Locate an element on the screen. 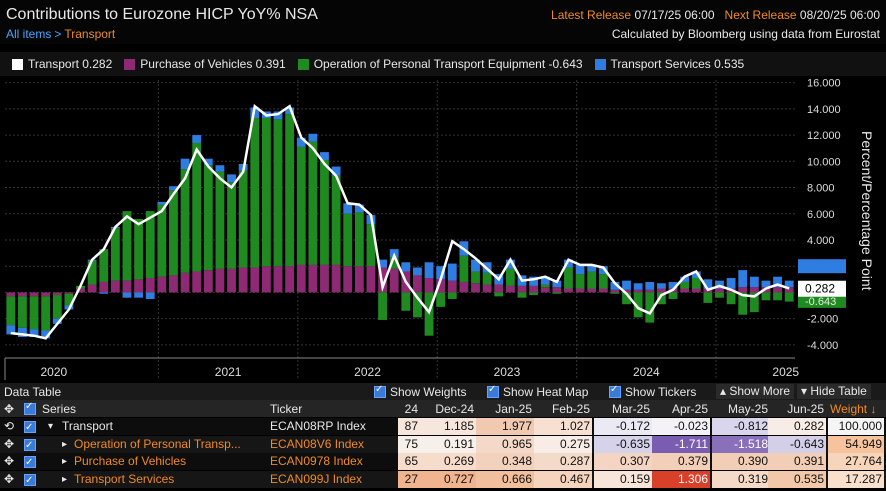  column-month: 24 is located at coordinates (411, 409).